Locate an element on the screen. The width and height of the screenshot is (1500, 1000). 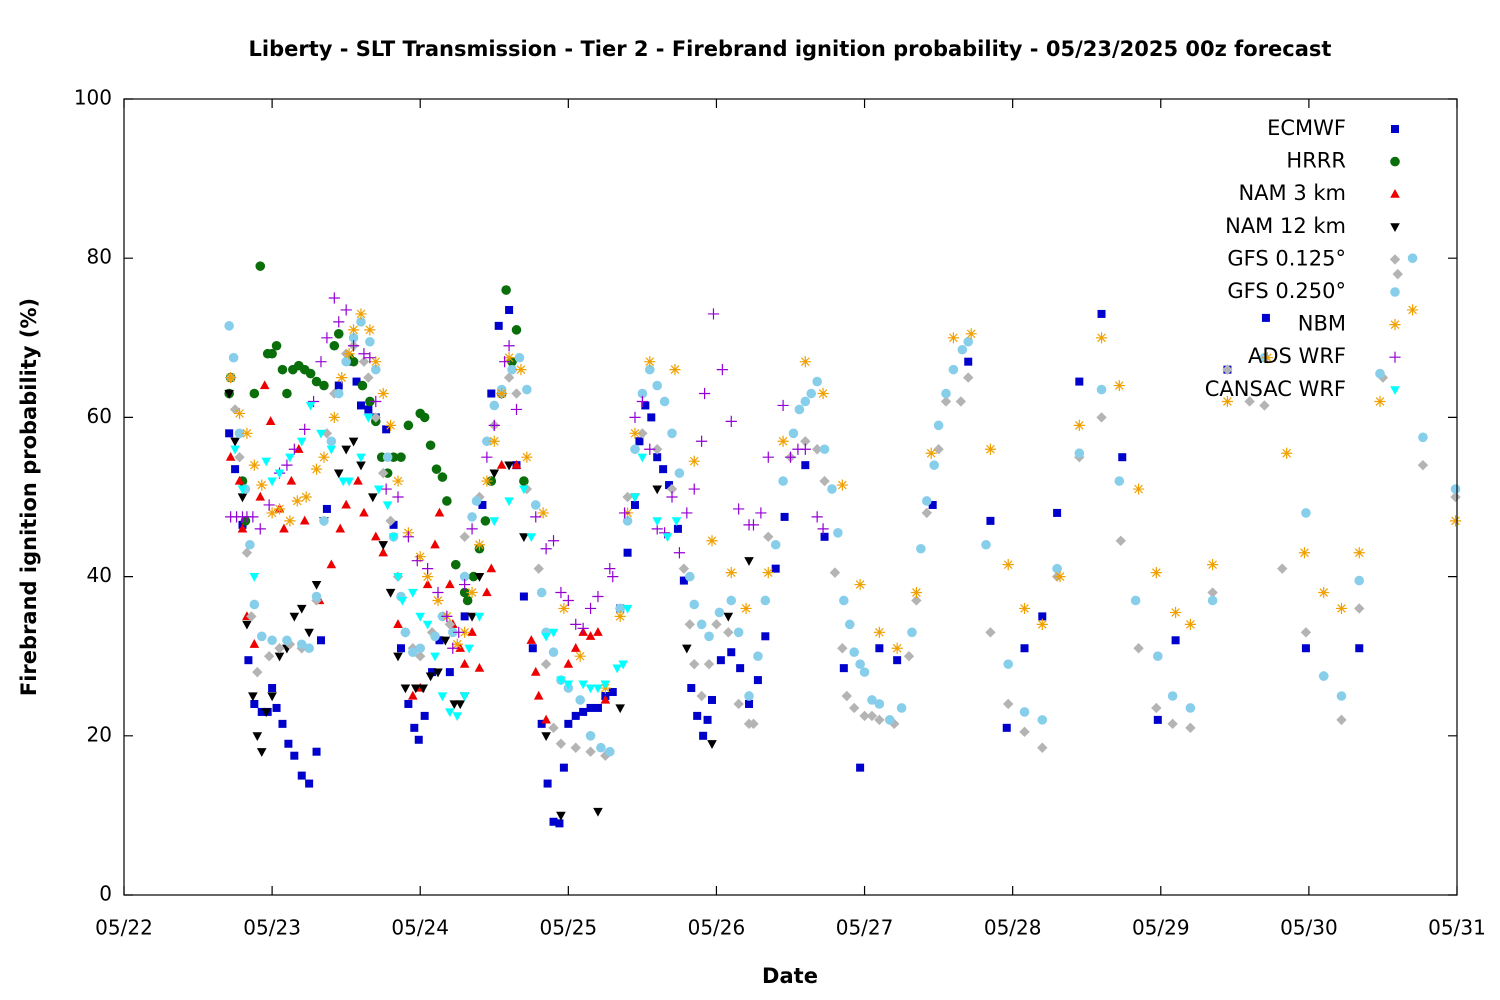
legend-label: GFS 0.250° is located at coordinates (1286, 291).